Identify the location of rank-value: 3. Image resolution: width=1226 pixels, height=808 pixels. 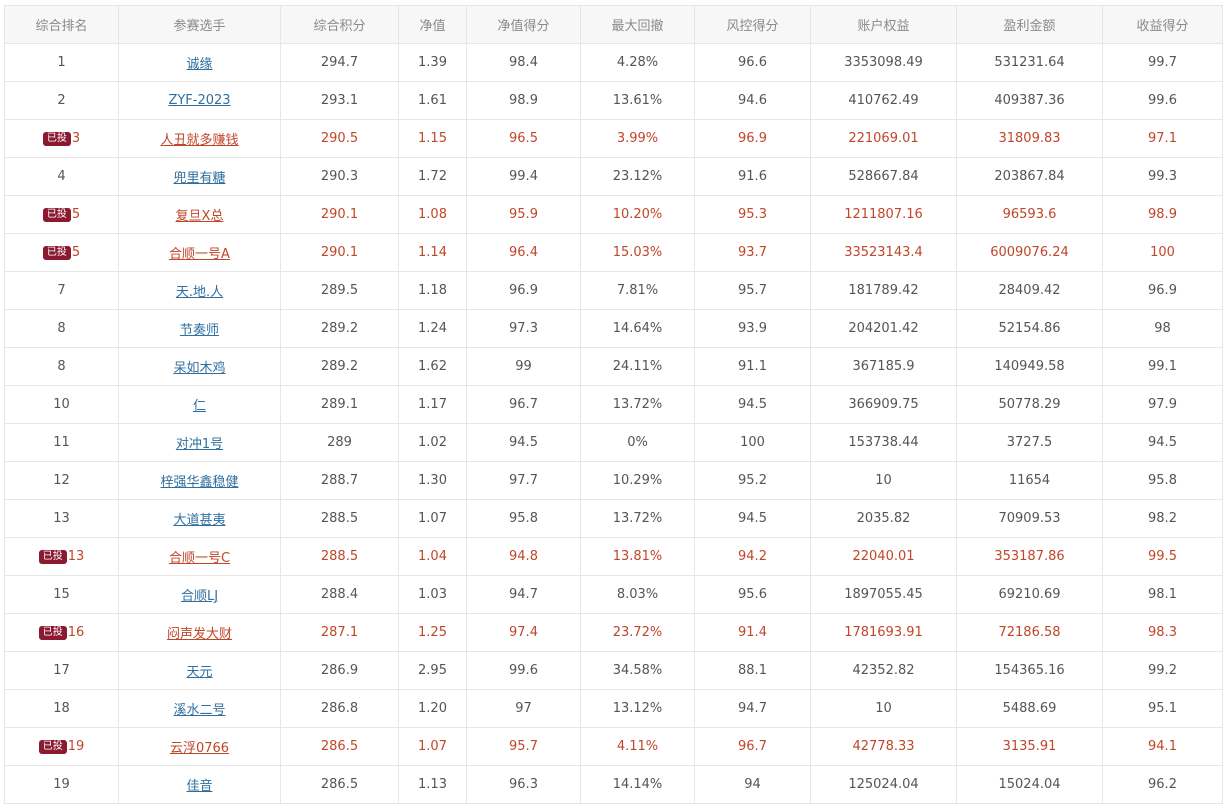
(76, 138).